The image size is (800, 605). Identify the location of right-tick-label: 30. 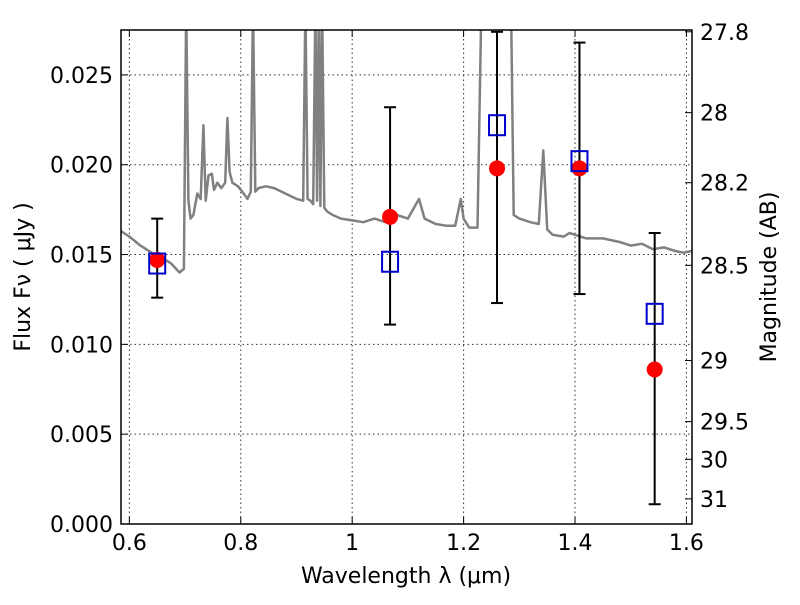
(714, 460).